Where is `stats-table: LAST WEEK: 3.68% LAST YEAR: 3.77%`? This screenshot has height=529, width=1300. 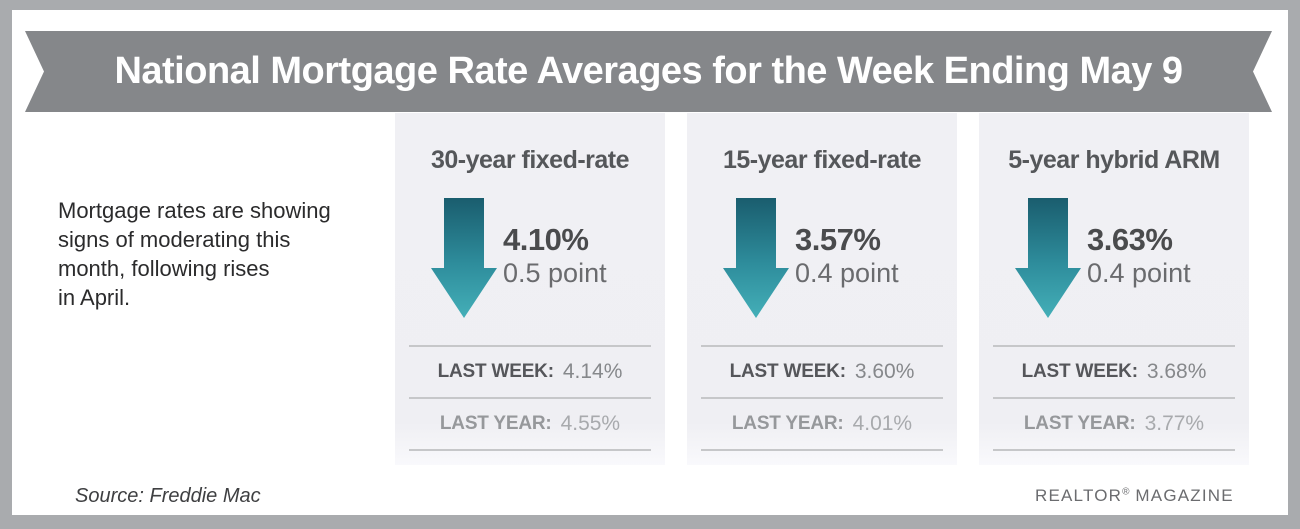 stats-table: LAST WEEK: 3.68% LAST YEAR: 3.77% is located at coordinates (1114, 398).